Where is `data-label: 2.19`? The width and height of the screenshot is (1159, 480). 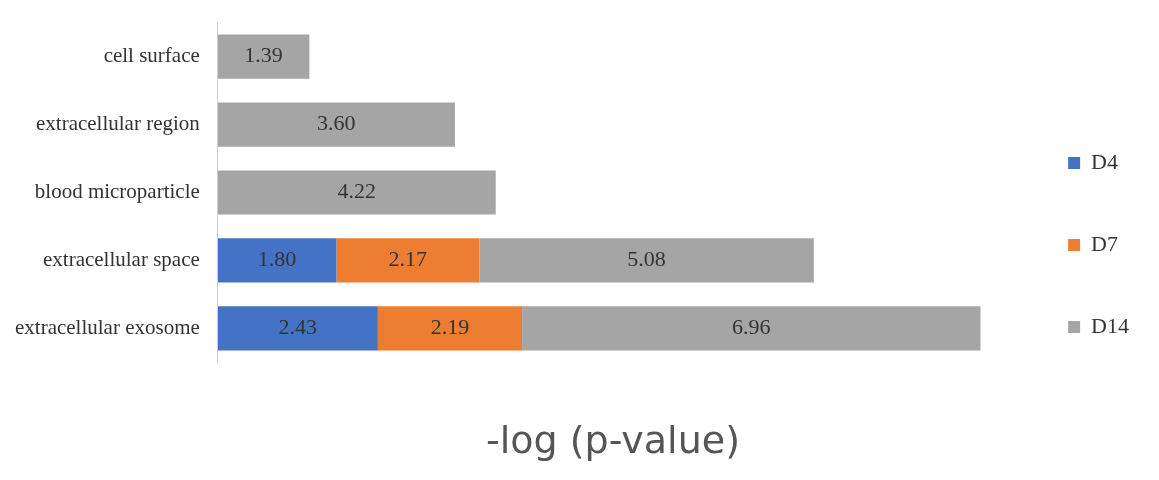
data-label: 2.19 is located at coordinates (450, 327).